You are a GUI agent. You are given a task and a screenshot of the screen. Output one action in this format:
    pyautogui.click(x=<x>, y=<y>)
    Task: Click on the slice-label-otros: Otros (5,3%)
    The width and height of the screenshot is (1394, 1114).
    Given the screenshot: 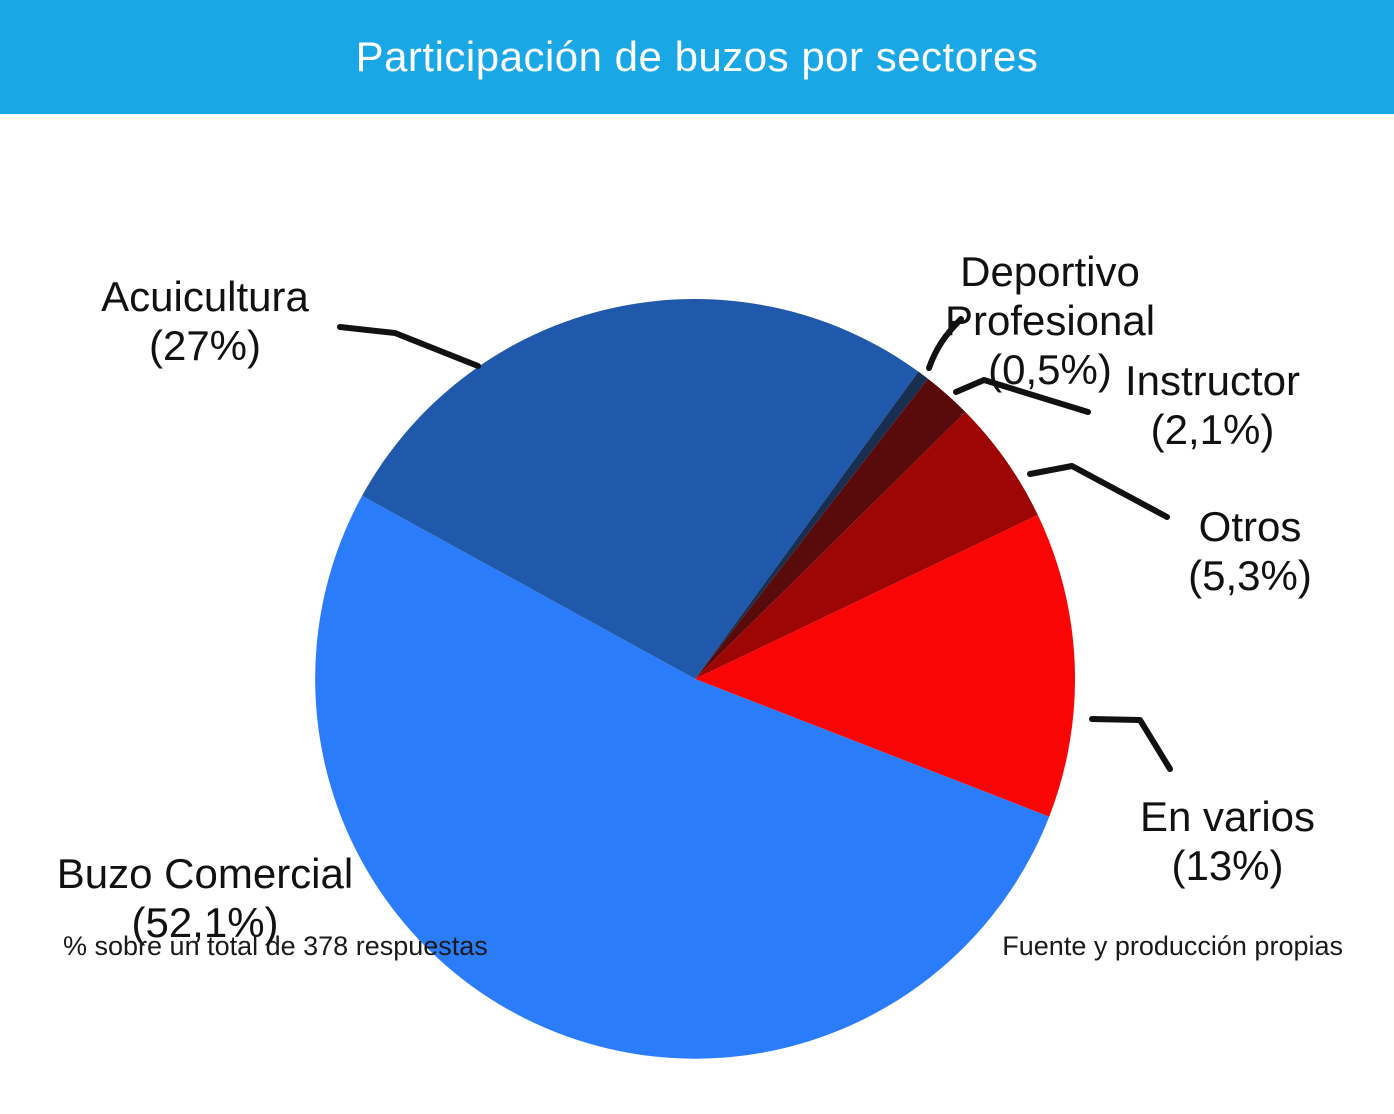 What is the action you would take?
    pyautogui.click(x=1250, y=551)
    